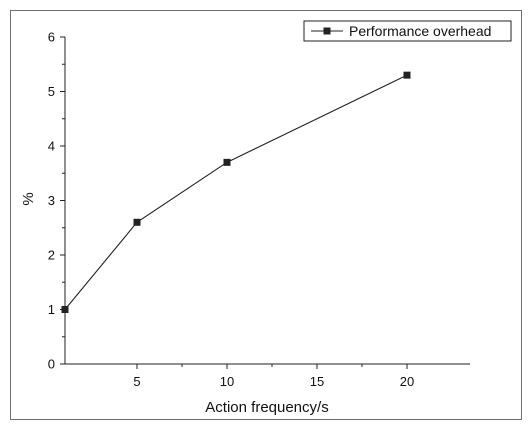 The height and width of the screenshot is (432, 532). Describe the element at coordinates (136, 381) in the screenshot. I see `x-tick-label: 5` at that location.